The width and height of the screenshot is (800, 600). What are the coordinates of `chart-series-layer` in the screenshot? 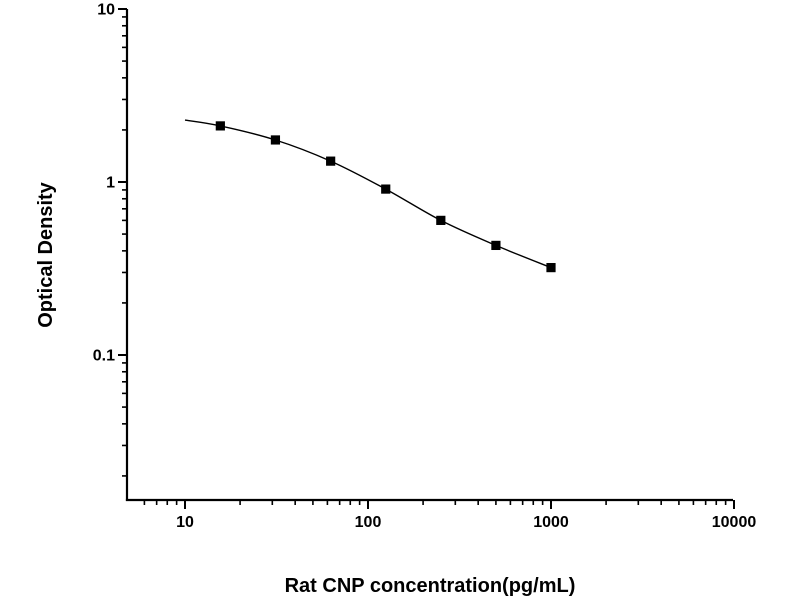 It's located at (370, 196).